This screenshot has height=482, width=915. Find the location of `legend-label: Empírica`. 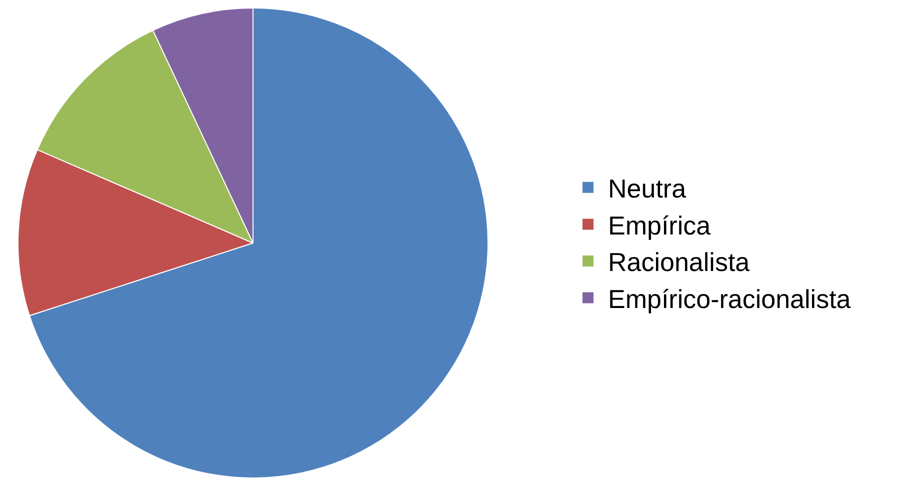

legend-label: Empírica is located at coordinates (660, 225).